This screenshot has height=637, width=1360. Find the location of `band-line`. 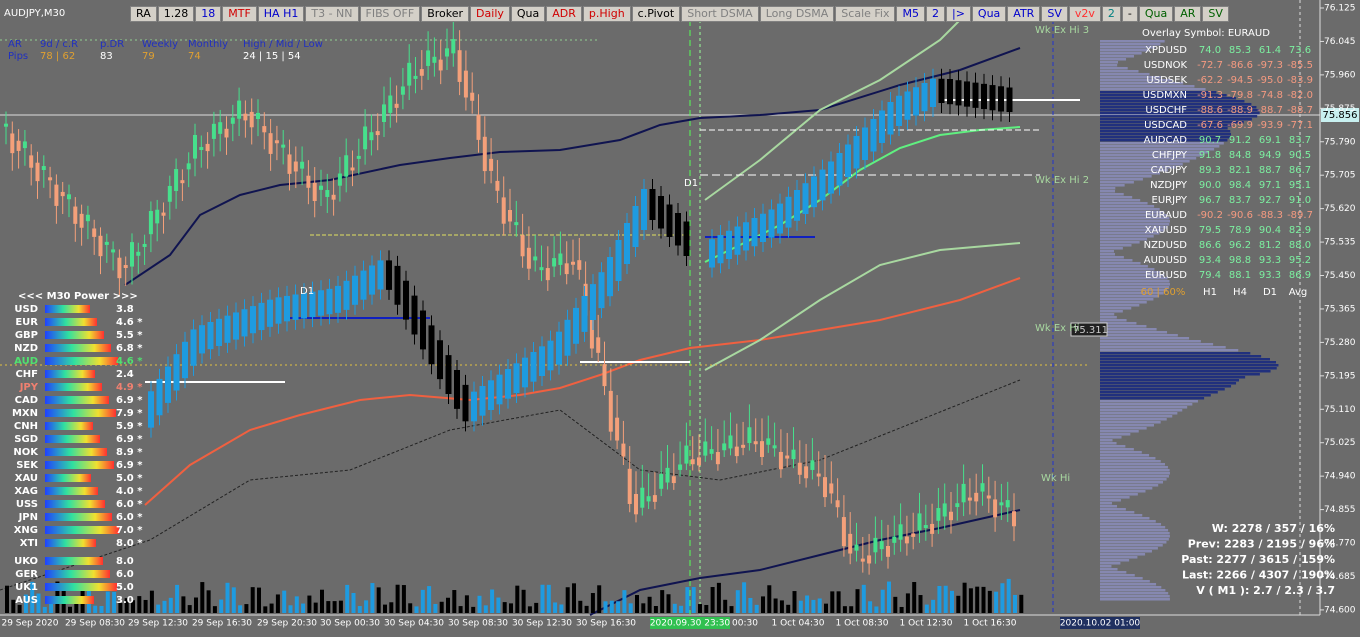

band-line is located at coordinates (862, 306).